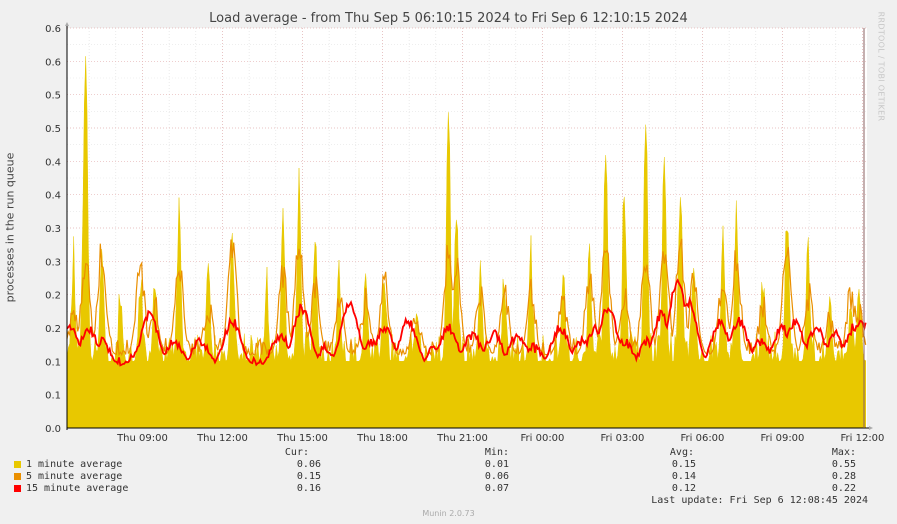 The width and height of the screenshot is (897, 524). Describe the element at coordinates (683, 464) in the screenshot. I see `legend-avg-1min: 0.15` at that location.